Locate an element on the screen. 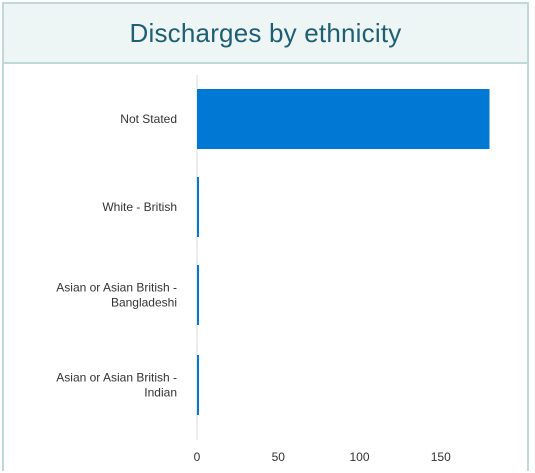  category-label-line: White - British is located at coordinates (139, 207).